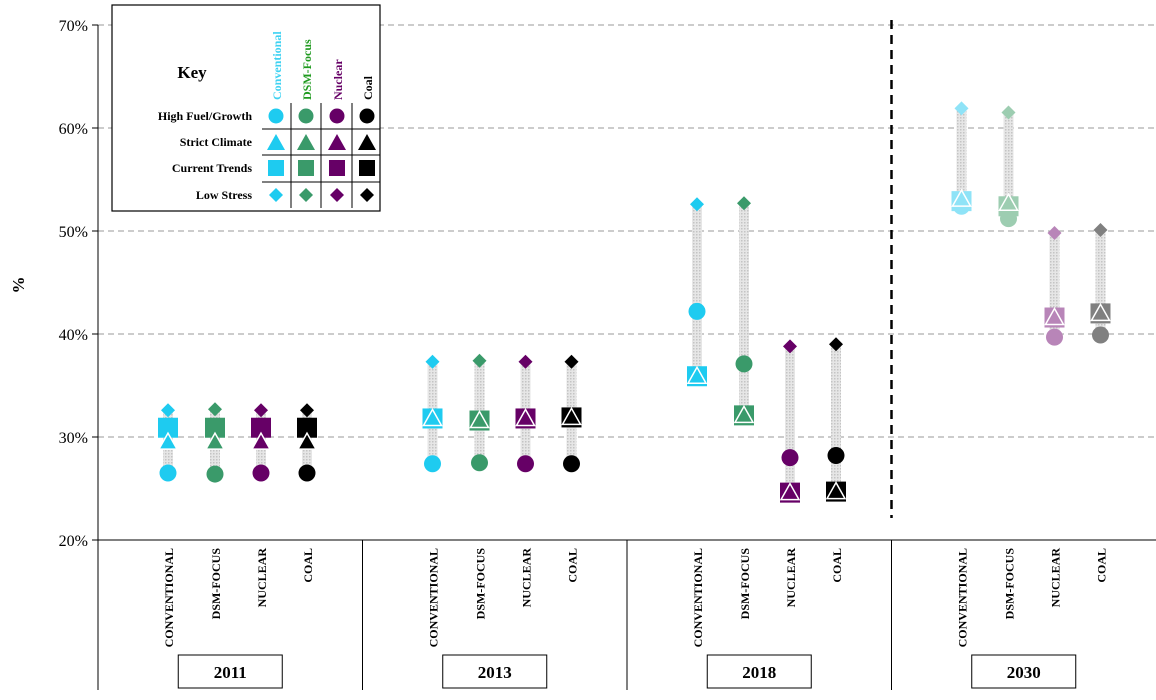 The width and height of the screenshot is (1156, 700). Describe the element at coordinates (368, 87) in the screenshot. I see `legend-column-header: Coal` at that location.